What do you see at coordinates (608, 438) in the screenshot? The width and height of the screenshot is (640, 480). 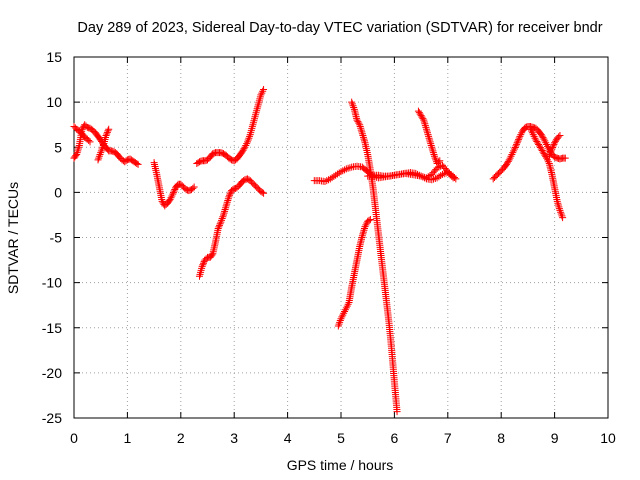 I see `x-tick-label: 10` at bounding box center [608, 438].